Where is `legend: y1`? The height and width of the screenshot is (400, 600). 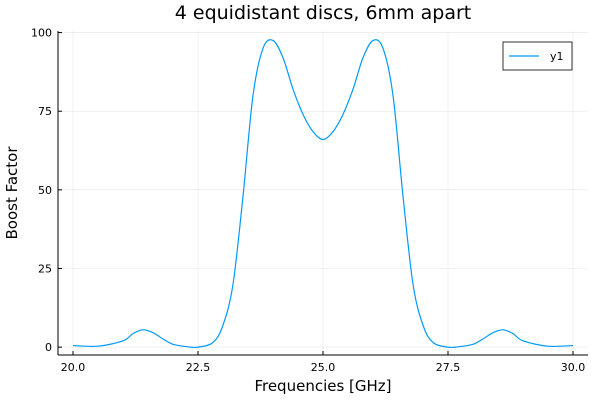 legend: y1 is located at coordinates (537, 56).